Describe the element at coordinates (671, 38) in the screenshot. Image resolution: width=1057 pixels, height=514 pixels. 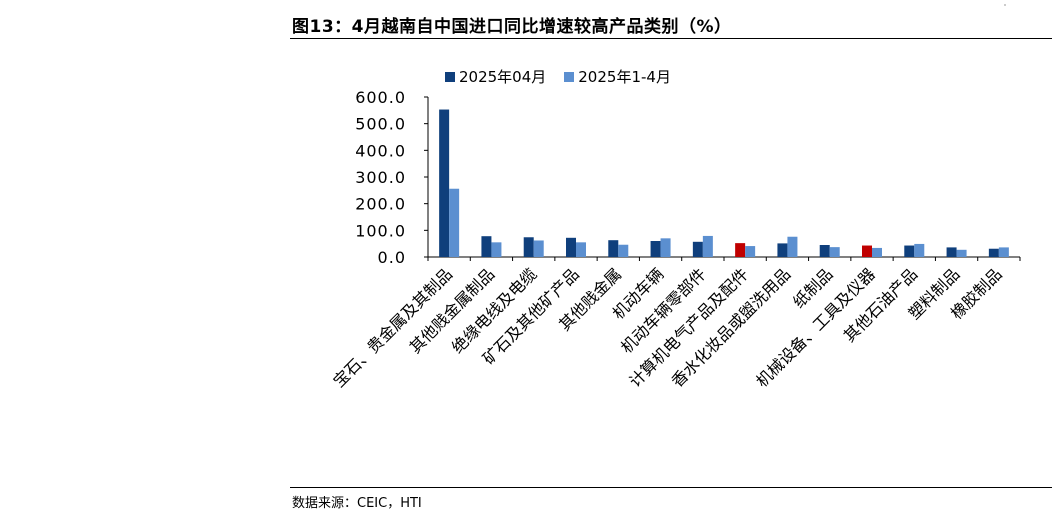
I see `title-rule` at that location.